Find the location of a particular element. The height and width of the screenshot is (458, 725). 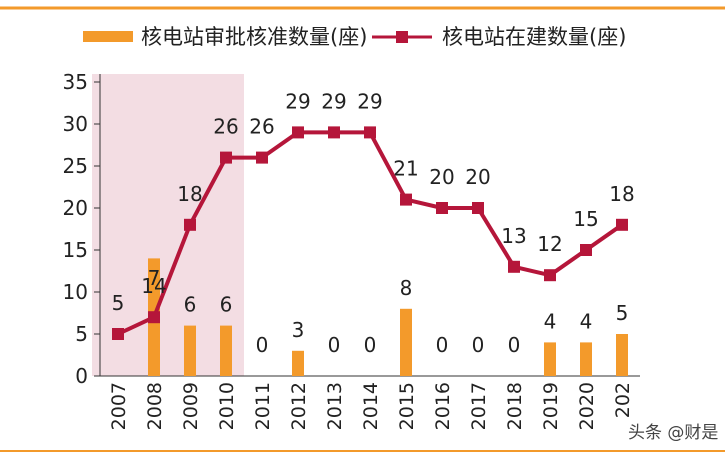

line-data-label: 15 is located at coordinates (585, 219).